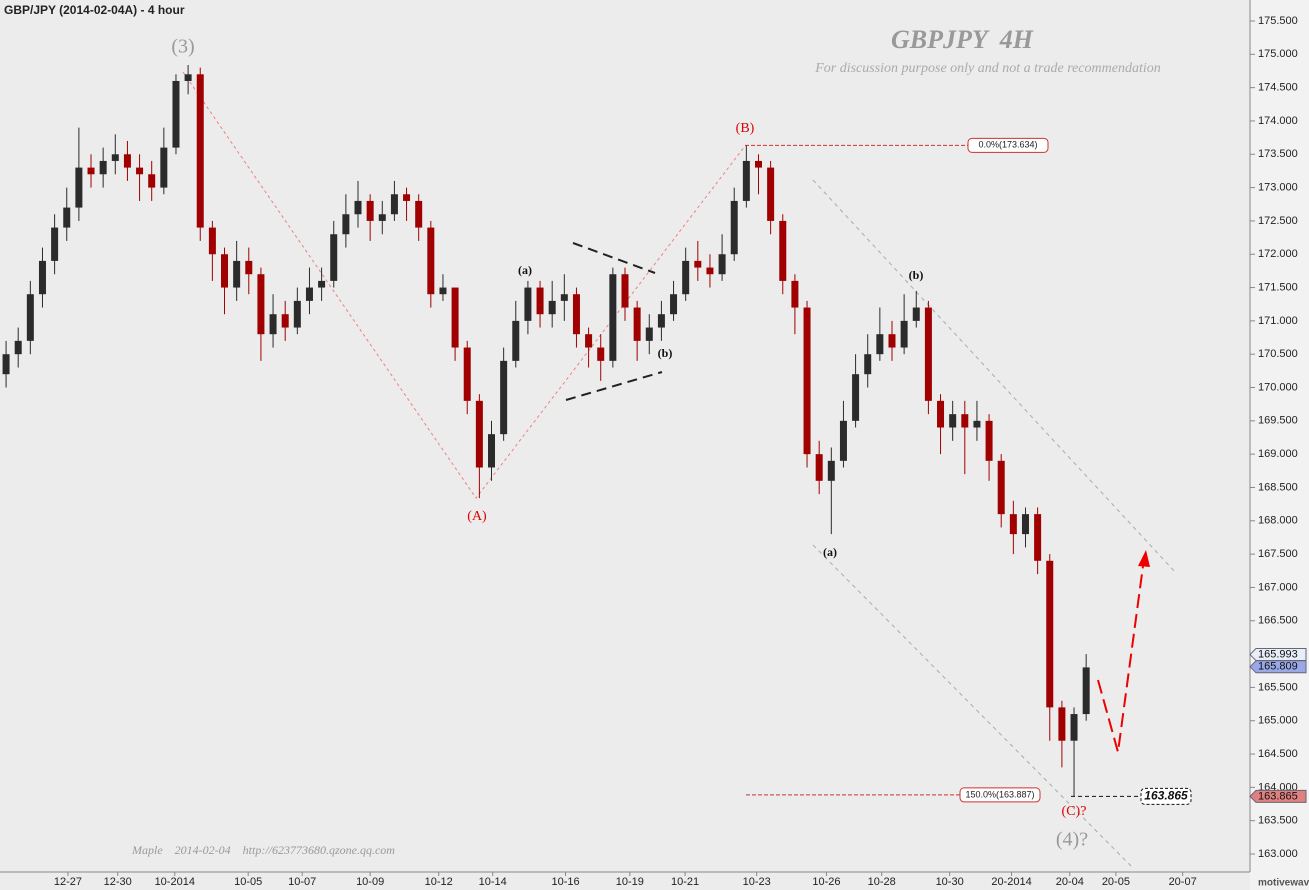 Image resolution: width=1309 pixels, height=890 pixels. What do you see at coordinates (1278, 221) in the screenshot?
I see `y-tick-label: 172.500` at bounding box center [1278, 221].